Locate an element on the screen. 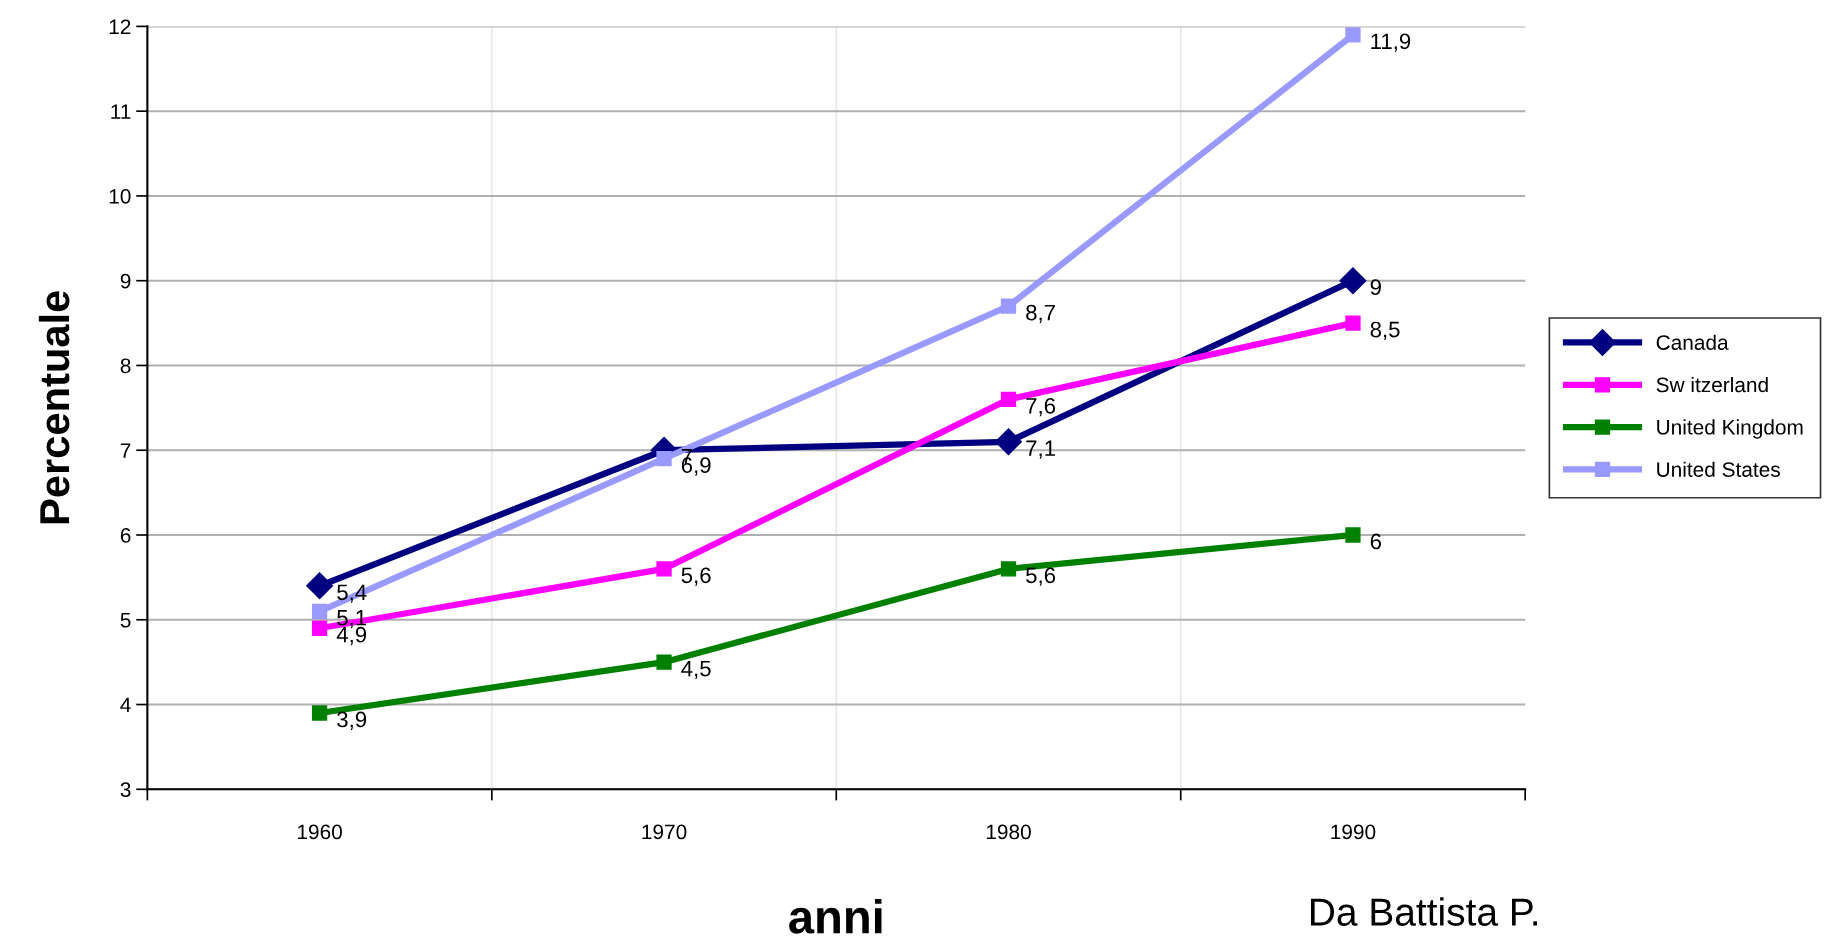 Image resolution: width=1842 pixels, height=943 pixels. legend-label: Sw itzerland is located at coordinates (1712, 384).